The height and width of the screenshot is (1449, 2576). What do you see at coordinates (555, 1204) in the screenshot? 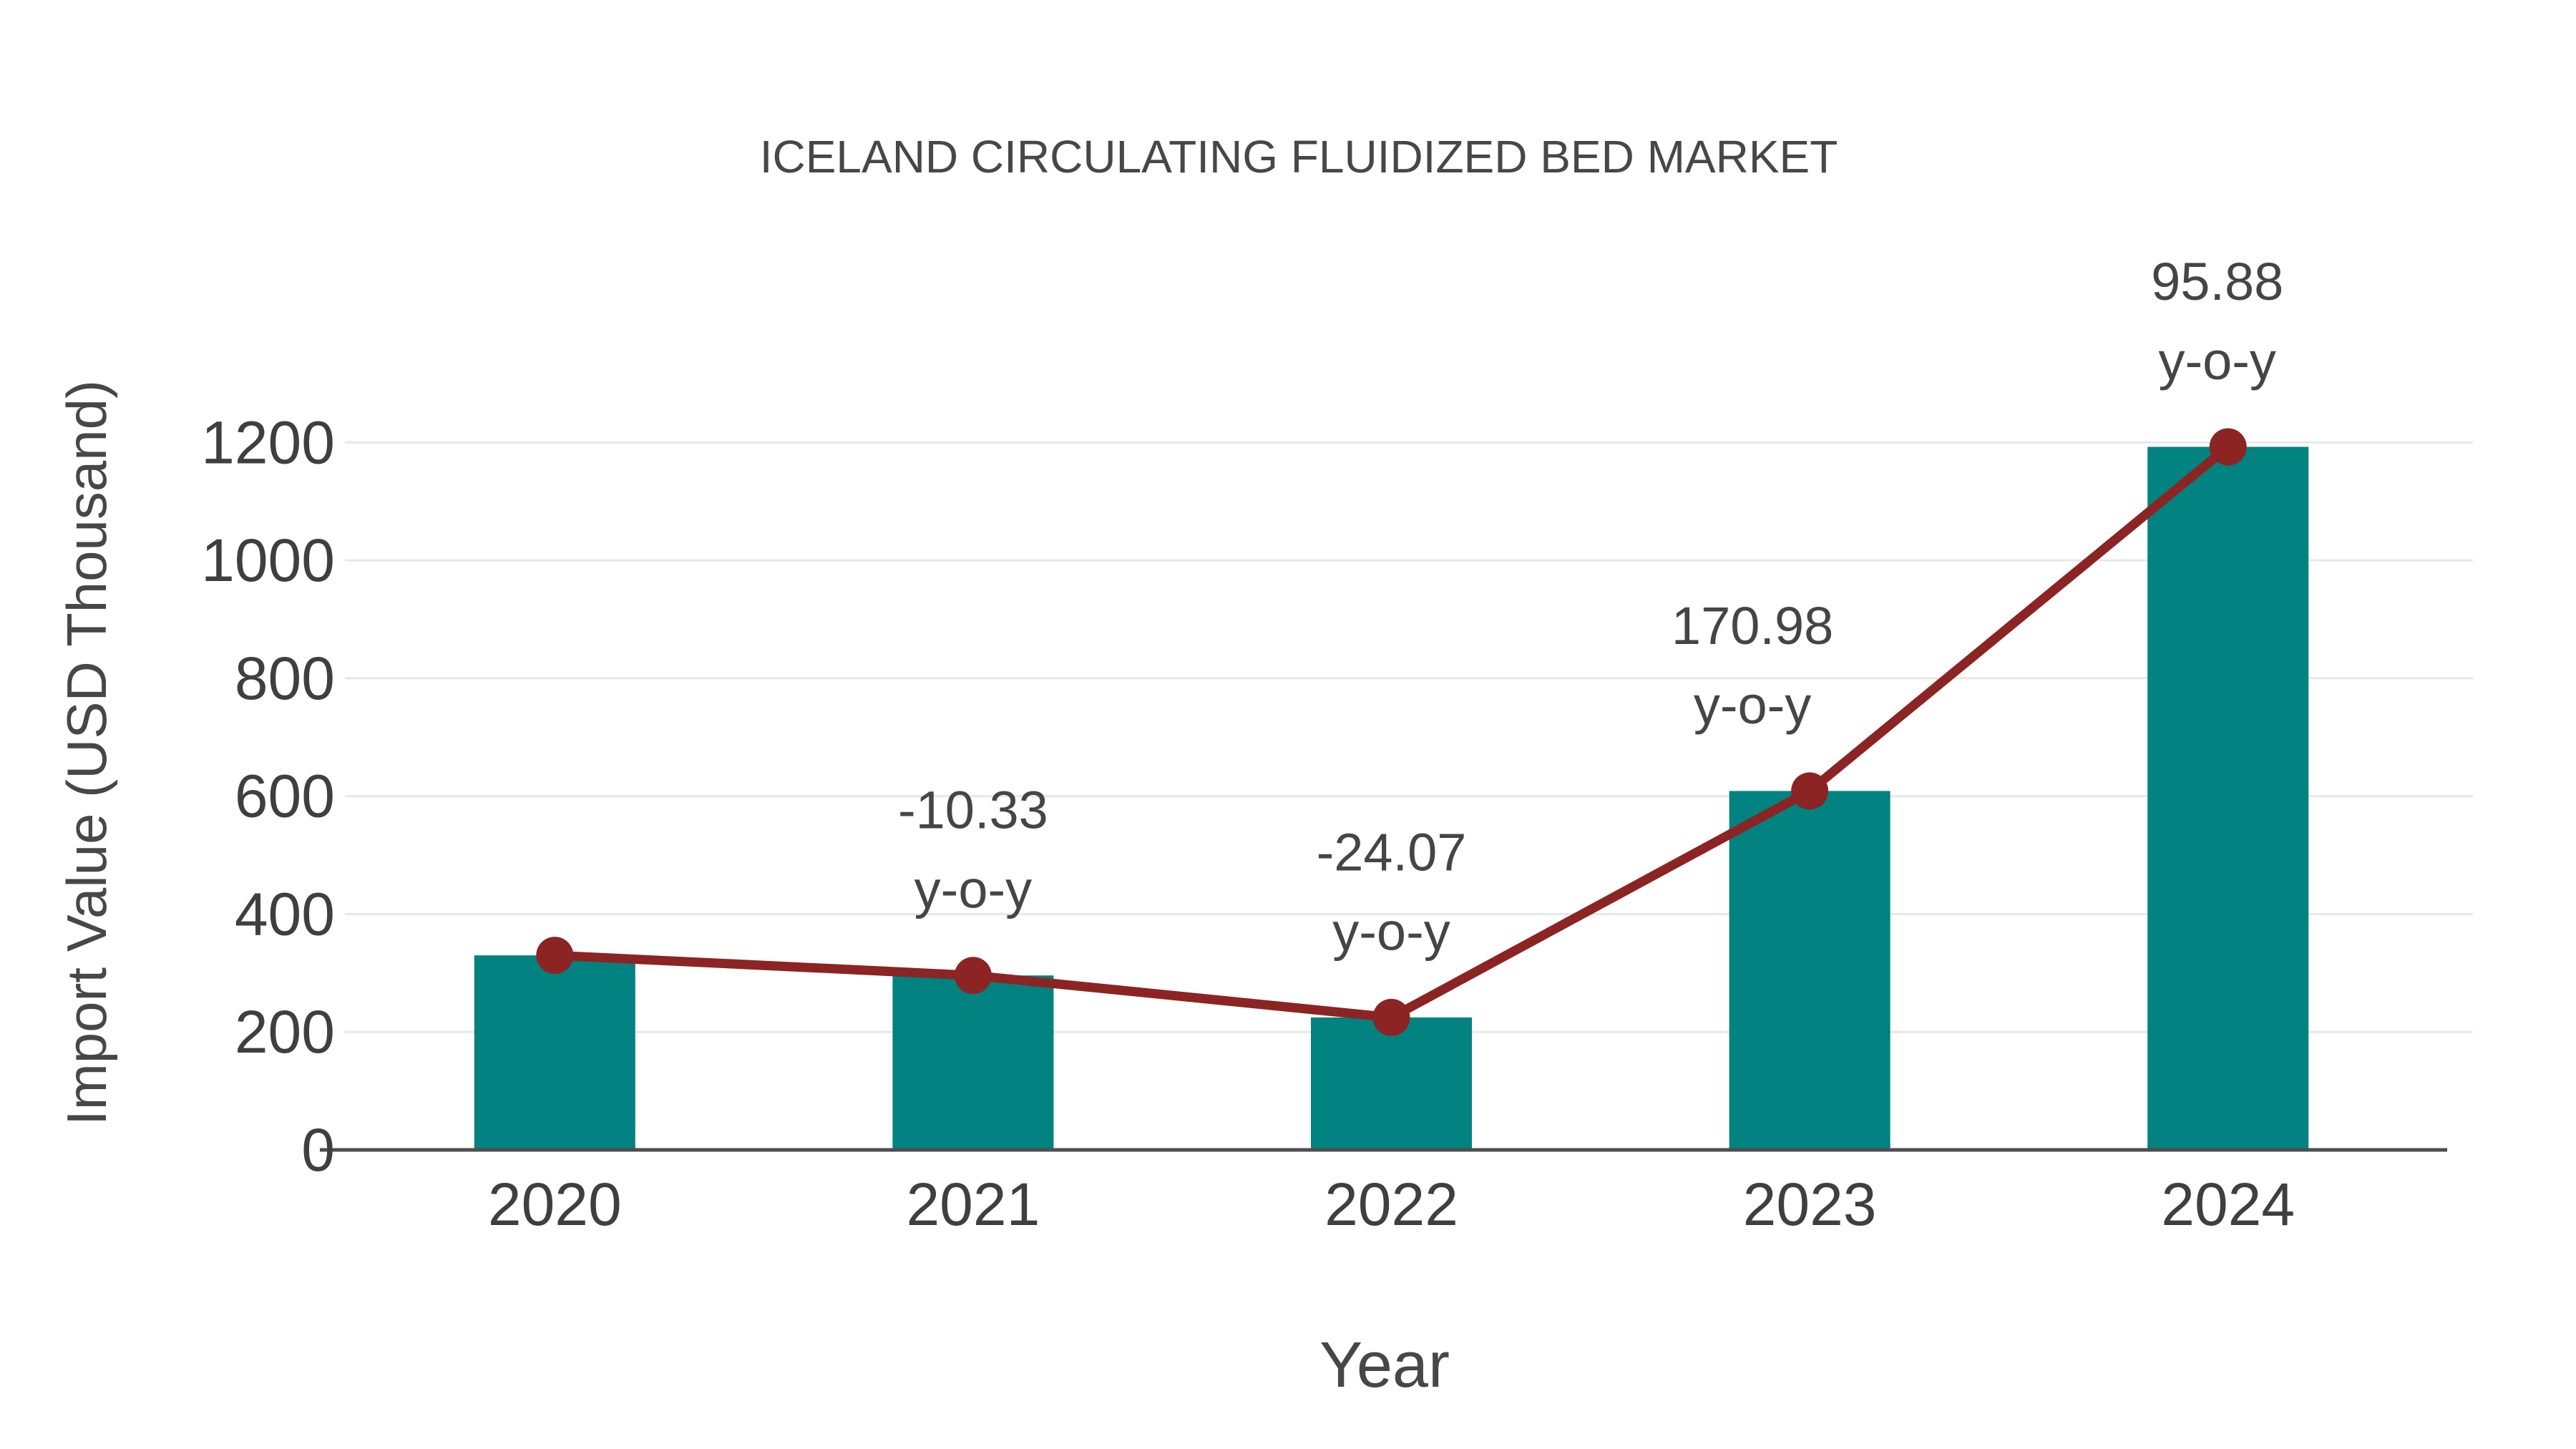
I see `x-tick-label-2020: 2020` at bounding box center [555, 1204].